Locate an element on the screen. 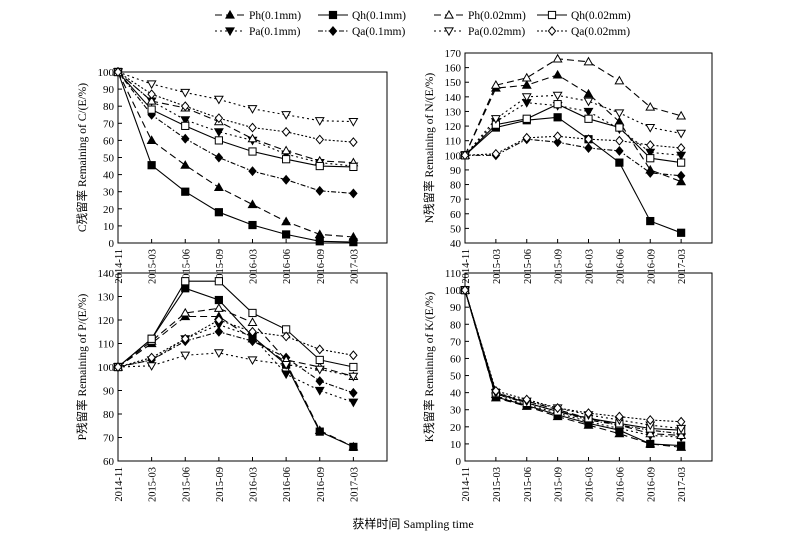  series-pa-0-02mm is located at coordinates (236, 97).